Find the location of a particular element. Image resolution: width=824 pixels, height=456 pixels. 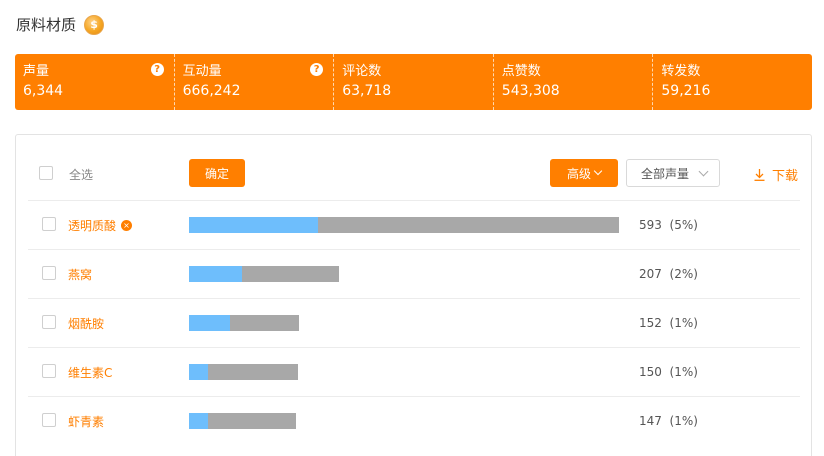

panel-toolbar: 全选 确定 高级 全部声量 下载 is located at coordinates (413, 167).